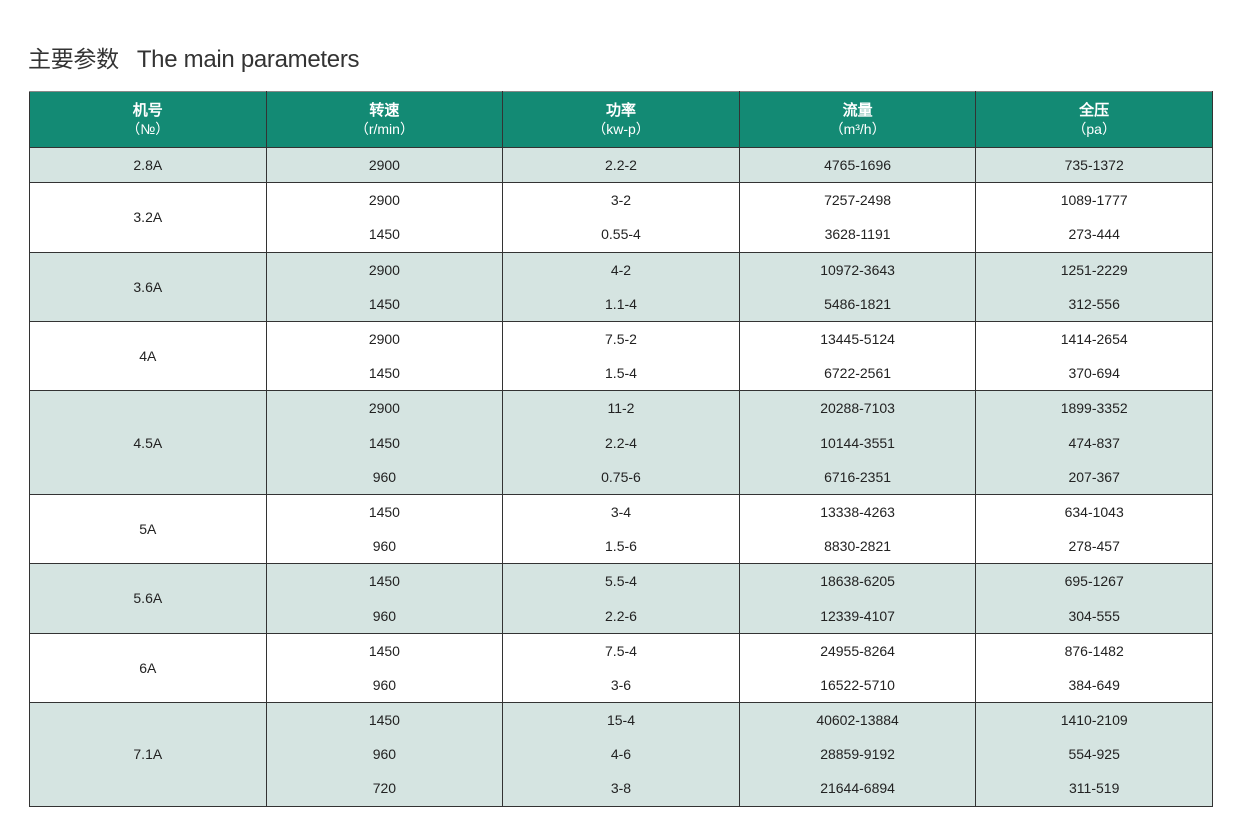  Describe the element at coordinates (857, 109) in the screenshot. I see `header-label: 流量` at that location.